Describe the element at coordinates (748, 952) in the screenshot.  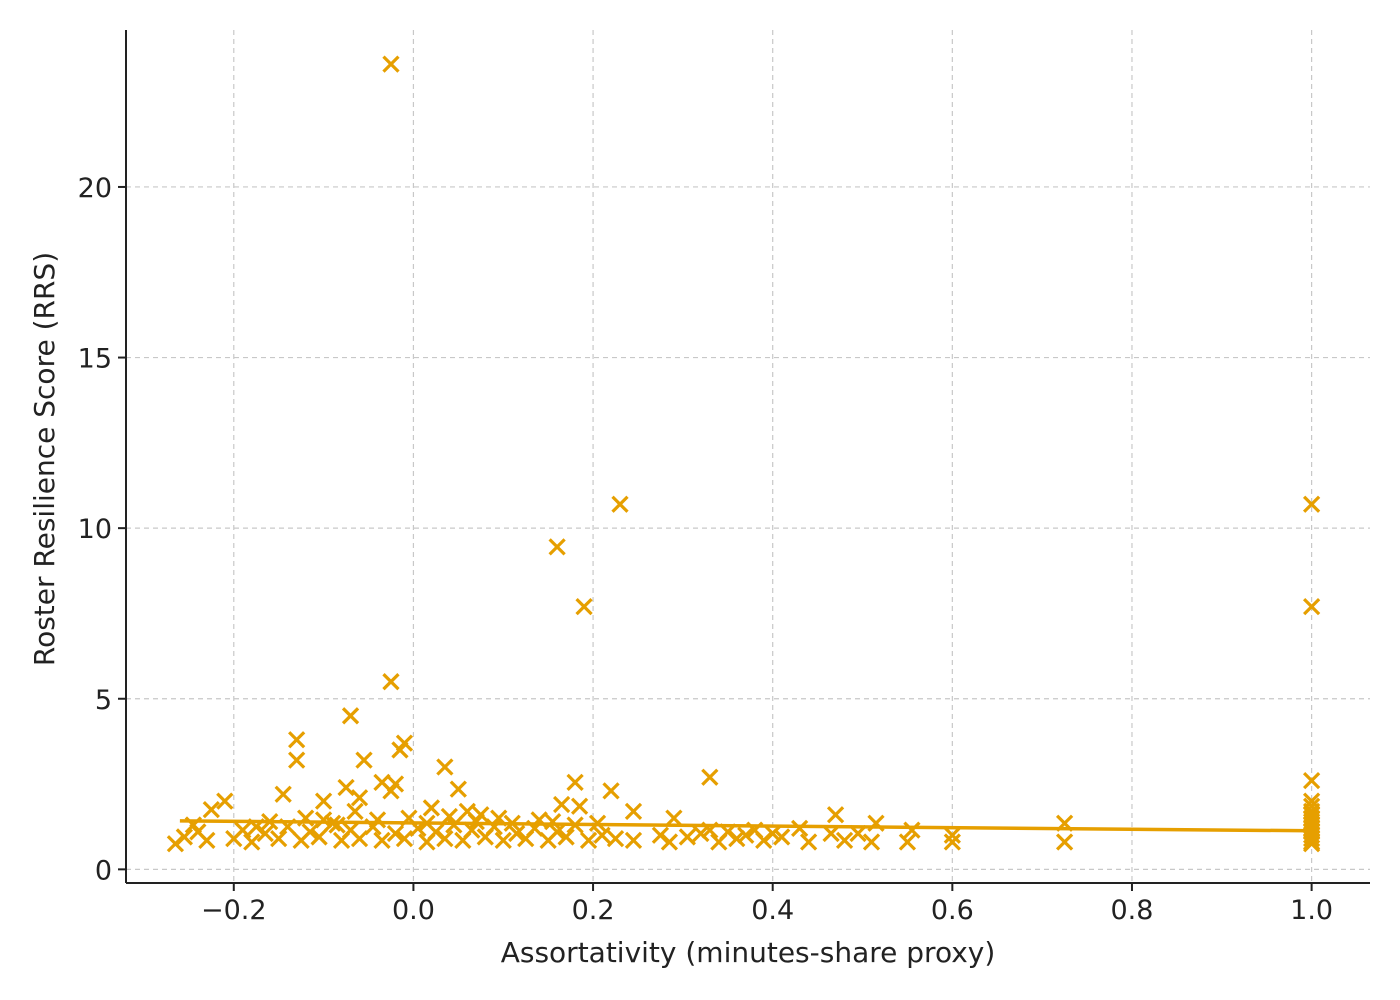
I see `x-axis-label: Assortativity (minutes-share proxy)` at that location.